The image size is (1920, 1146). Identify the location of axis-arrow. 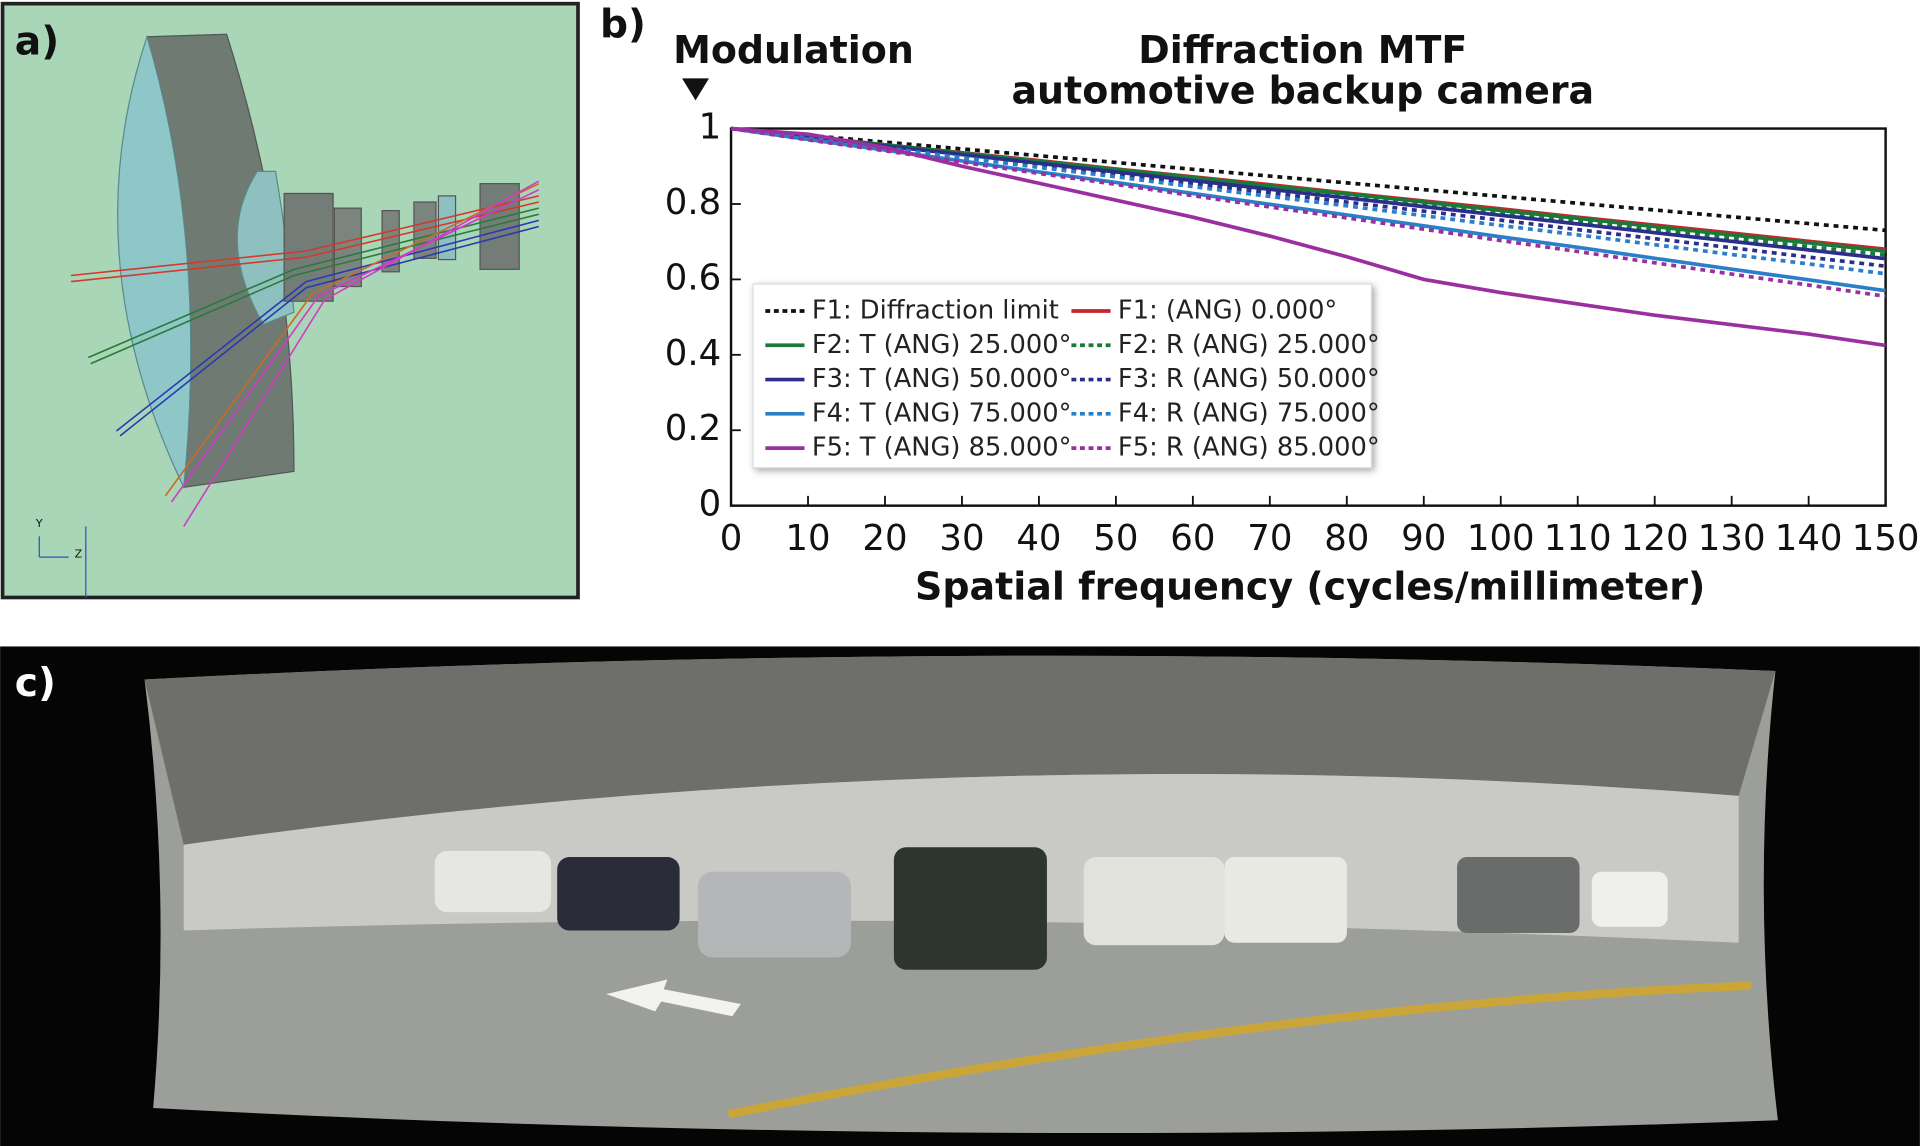
(696, 89).